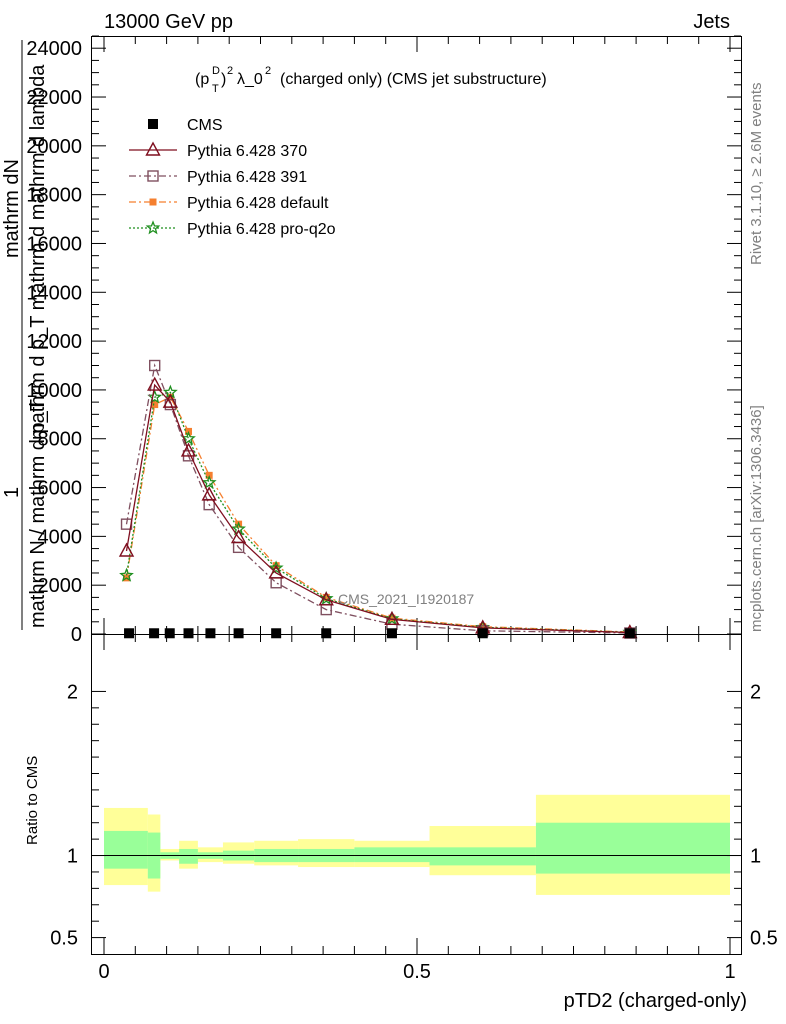 The height and width of the screenshot is (1024, 786). What do you see at coordinates (54, 147) in the screenshot?
I see `y-tick-label: 20000` at bounding box center [54, 147].